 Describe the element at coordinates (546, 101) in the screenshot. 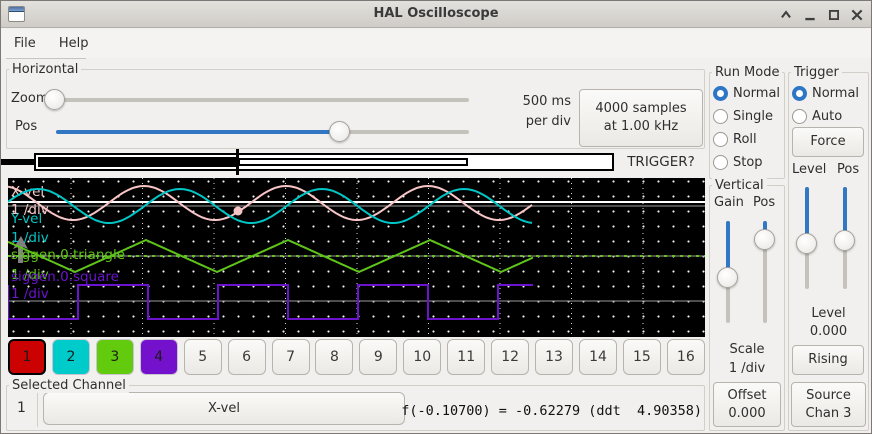

I see `time-per-div-line1: 500 ms` at that location.